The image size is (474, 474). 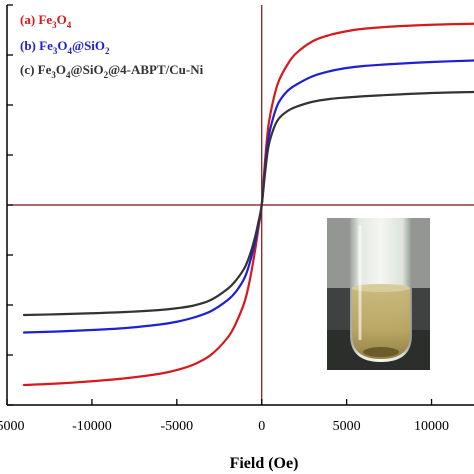 I want to click on sediment, so click(x=381, y=352).